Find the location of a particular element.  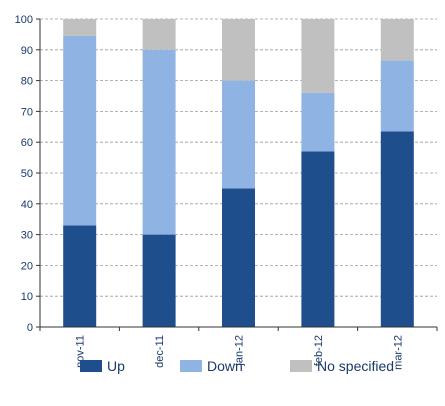

y-tick-label: 50 is located at coordinates (27, 174).